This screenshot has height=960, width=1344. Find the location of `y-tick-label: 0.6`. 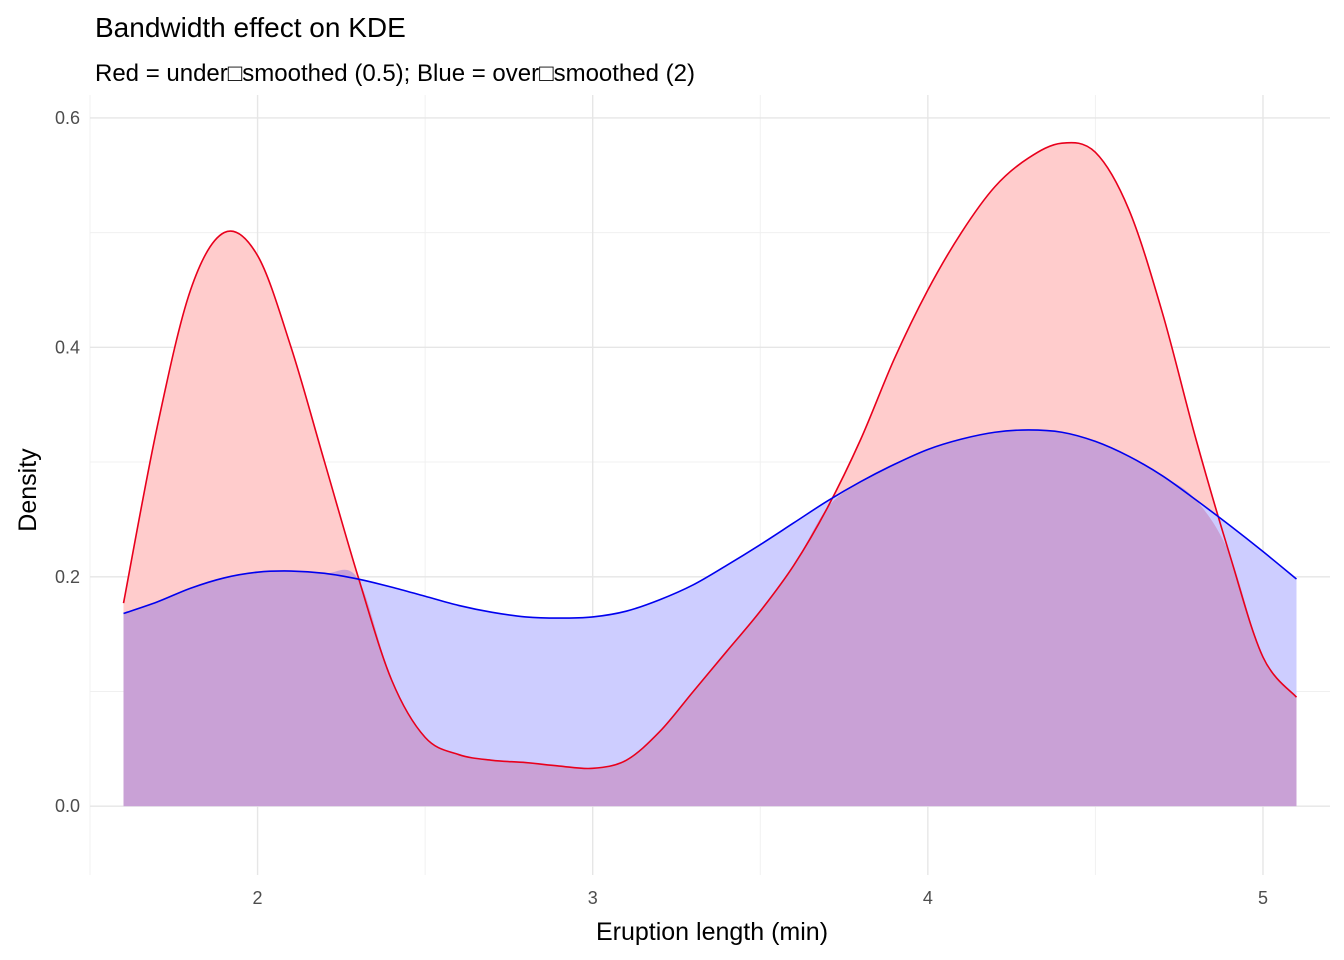

y-tick-label: 0.6 is located at coordinates (67, 118).